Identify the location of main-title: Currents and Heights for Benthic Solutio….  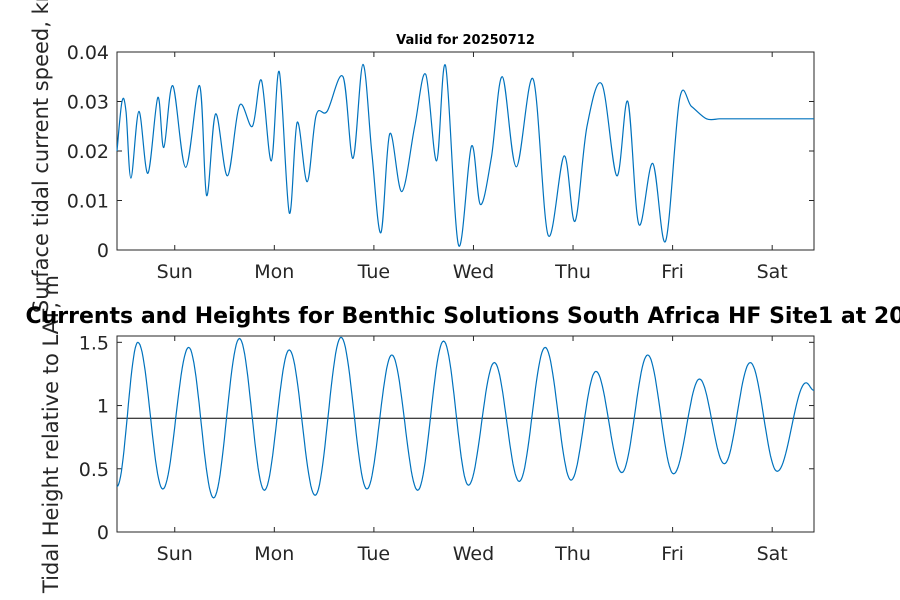
(462, 316).